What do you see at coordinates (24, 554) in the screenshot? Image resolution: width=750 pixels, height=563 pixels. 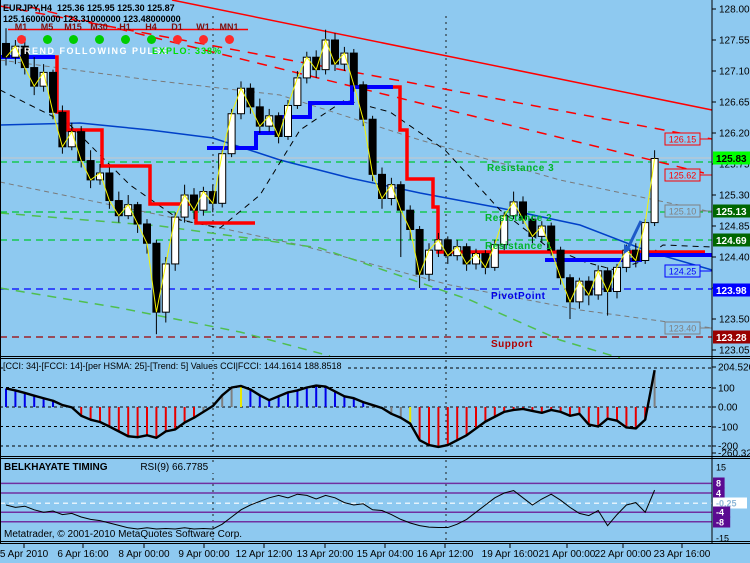 I see `time-axis-label: 5 Apr 2010` at bounding box center [24, 554].